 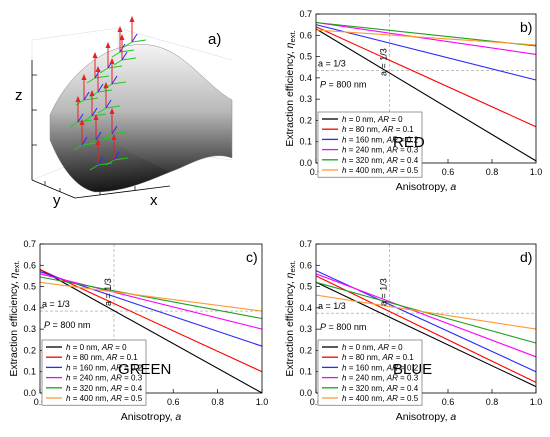 What do you see at coordinates (526, 27) in the screenshot?
I see `panel-label: b)` at bounding box center [526, 27].